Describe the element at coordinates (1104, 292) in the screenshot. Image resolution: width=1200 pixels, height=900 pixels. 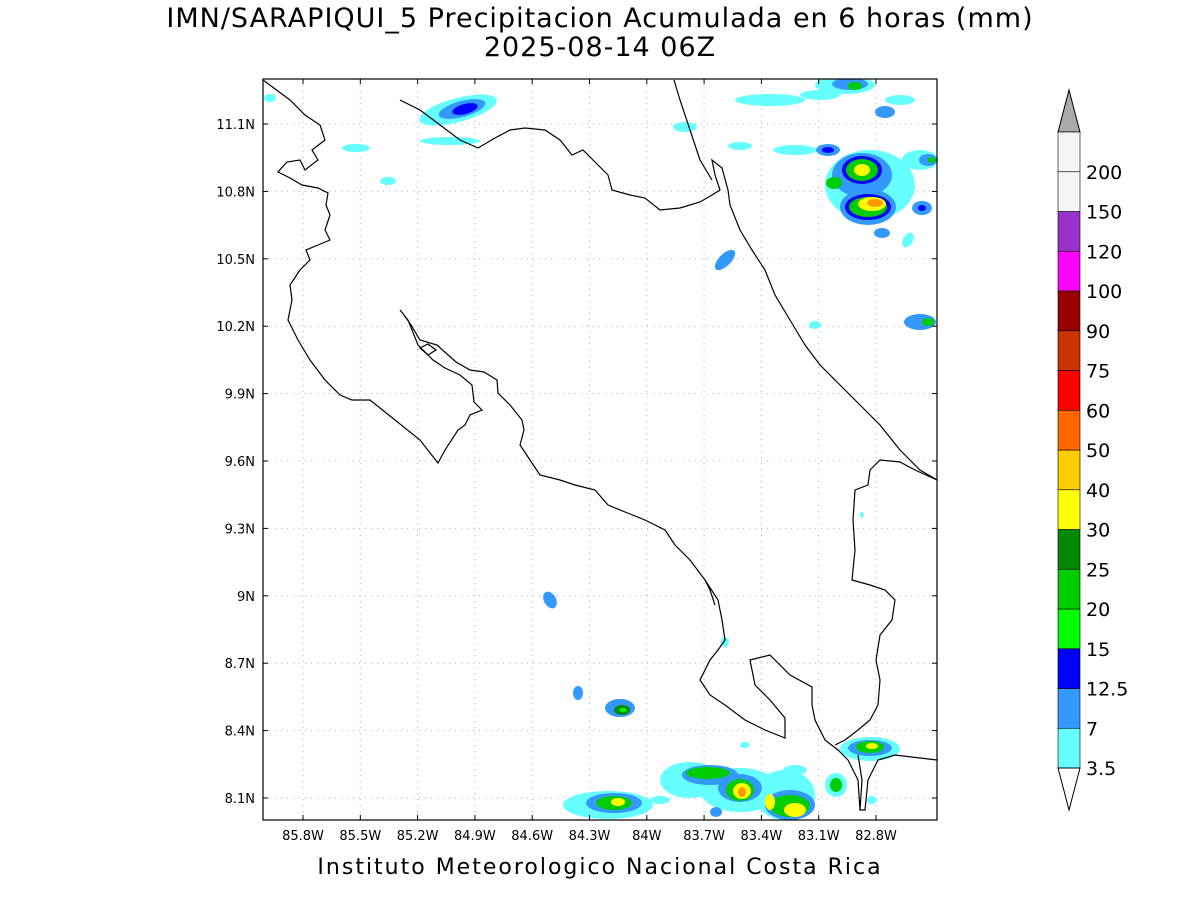
I see `colorbar-label: 100` at that location.